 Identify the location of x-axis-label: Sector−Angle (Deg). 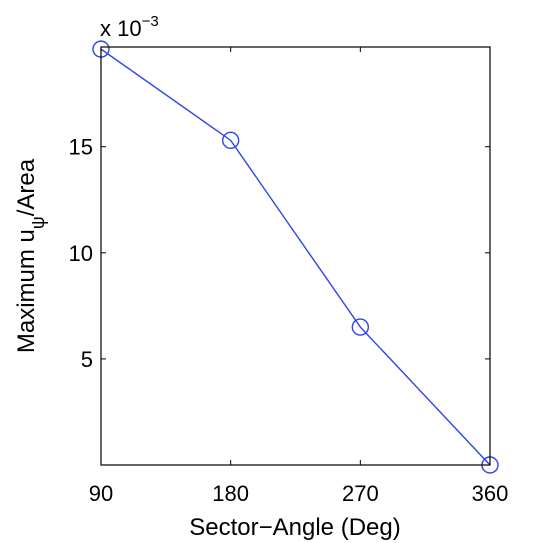
(294, 527).